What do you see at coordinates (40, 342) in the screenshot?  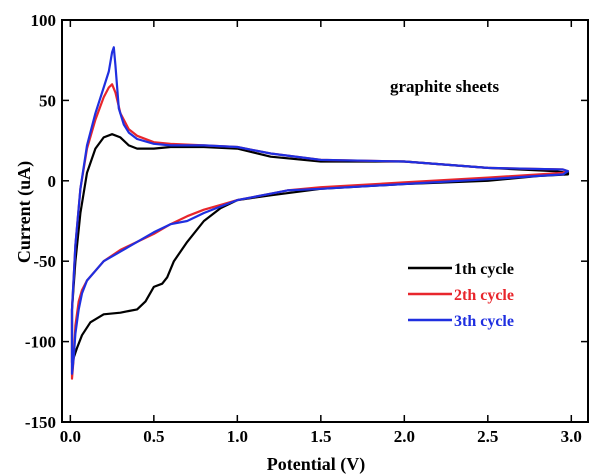 I see `y-tick-label: -100` at bounding box center [40, 342].